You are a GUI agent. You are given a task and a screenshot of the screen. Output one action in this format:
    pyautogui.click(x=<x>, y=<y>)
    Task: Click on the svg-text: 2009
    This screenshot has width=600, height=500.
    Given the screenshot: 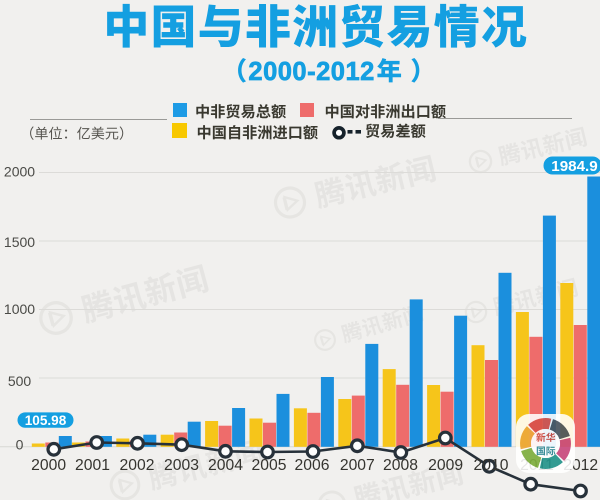 What is the action you would take?
    pyautogui.click(x=445, y=465)
    